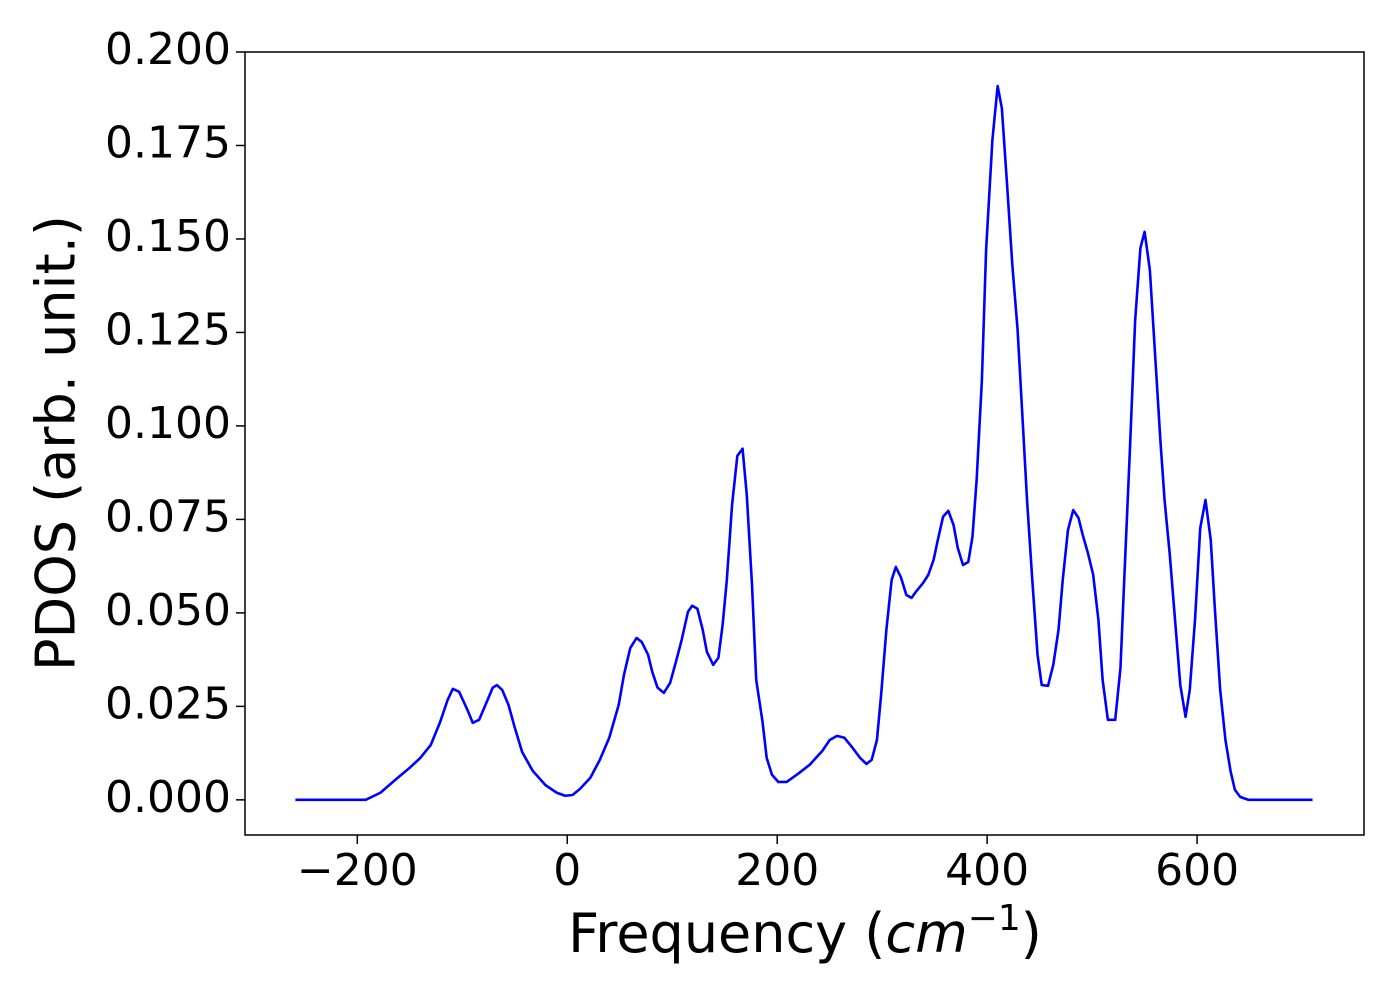 The height and width of the screenshot is (1000, 1400). What do you see at coordinates (168, 703) in the screenshot?
I see `y-tick-label: 0.025` at bounding box center [168, 703].